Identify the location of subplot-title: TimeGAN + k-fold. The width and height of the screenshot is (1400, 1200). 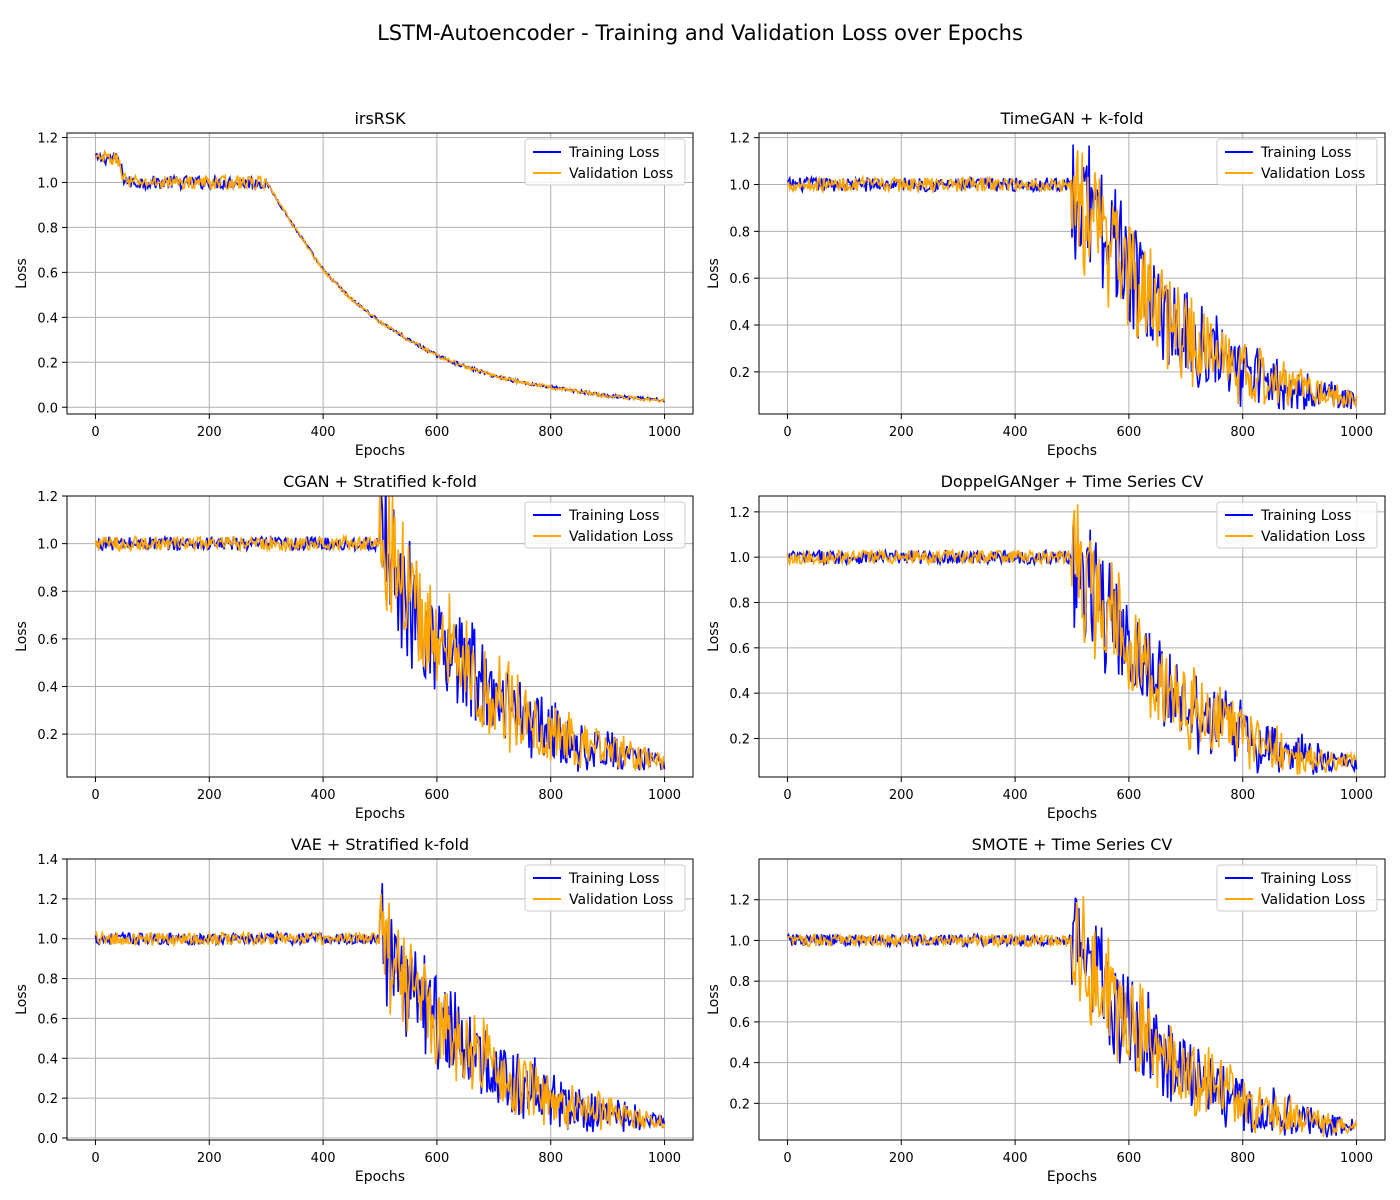
(1071, 118).